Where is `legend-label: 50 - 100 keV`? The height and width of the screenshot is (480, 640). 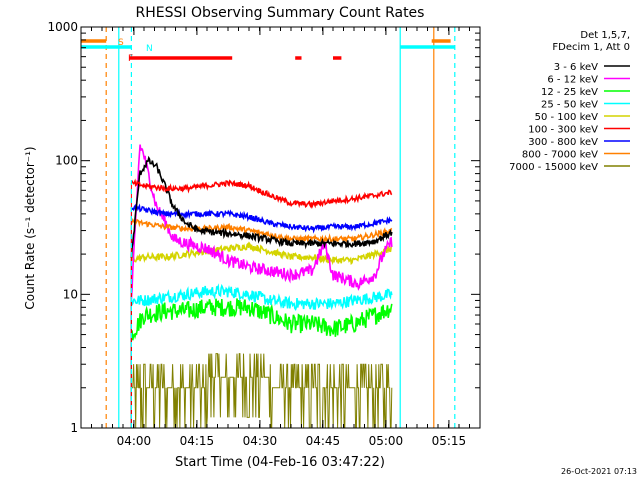
legend-label: 50 - 100 keV is located at coordinates (567, 117).